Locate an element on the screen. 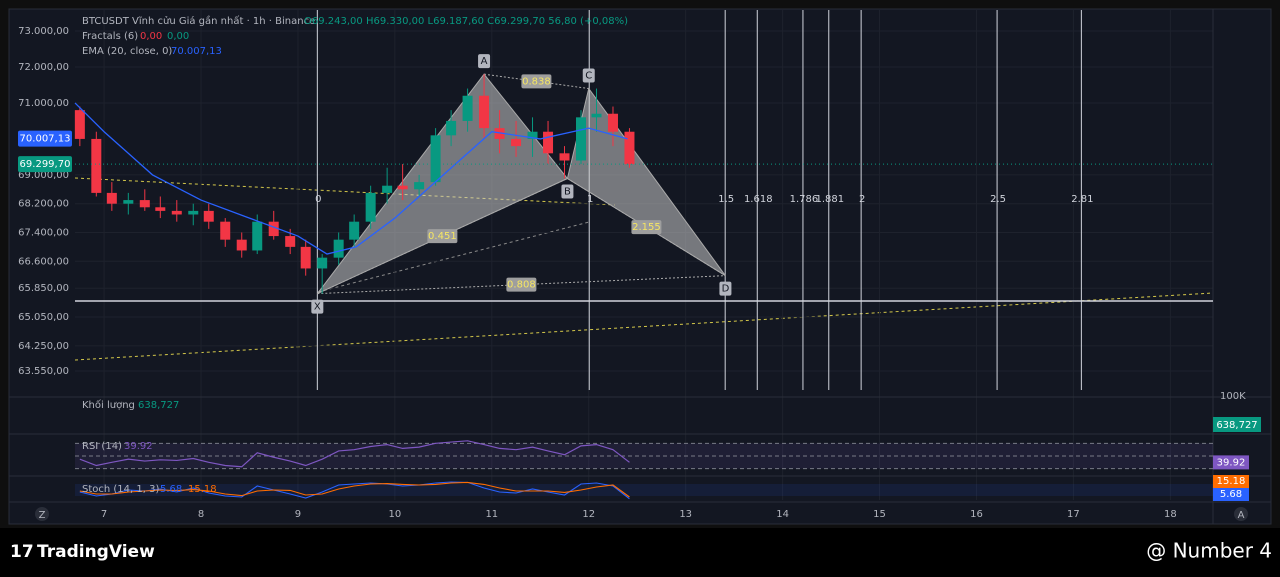 This screenshot has width=1280, height=577. brand: TradingView is located at coordinates (96, 552).